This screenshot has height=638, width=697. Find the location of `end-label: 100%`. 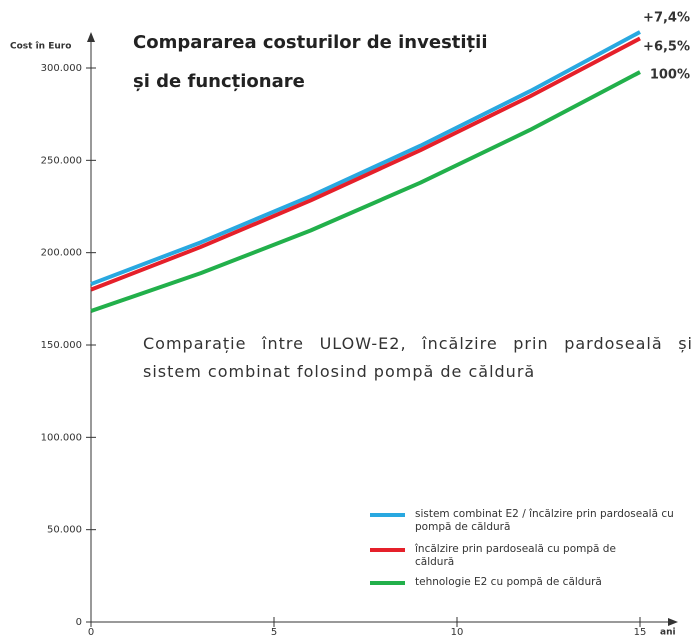

end-label: 100% is located at coordinates (670, 75).